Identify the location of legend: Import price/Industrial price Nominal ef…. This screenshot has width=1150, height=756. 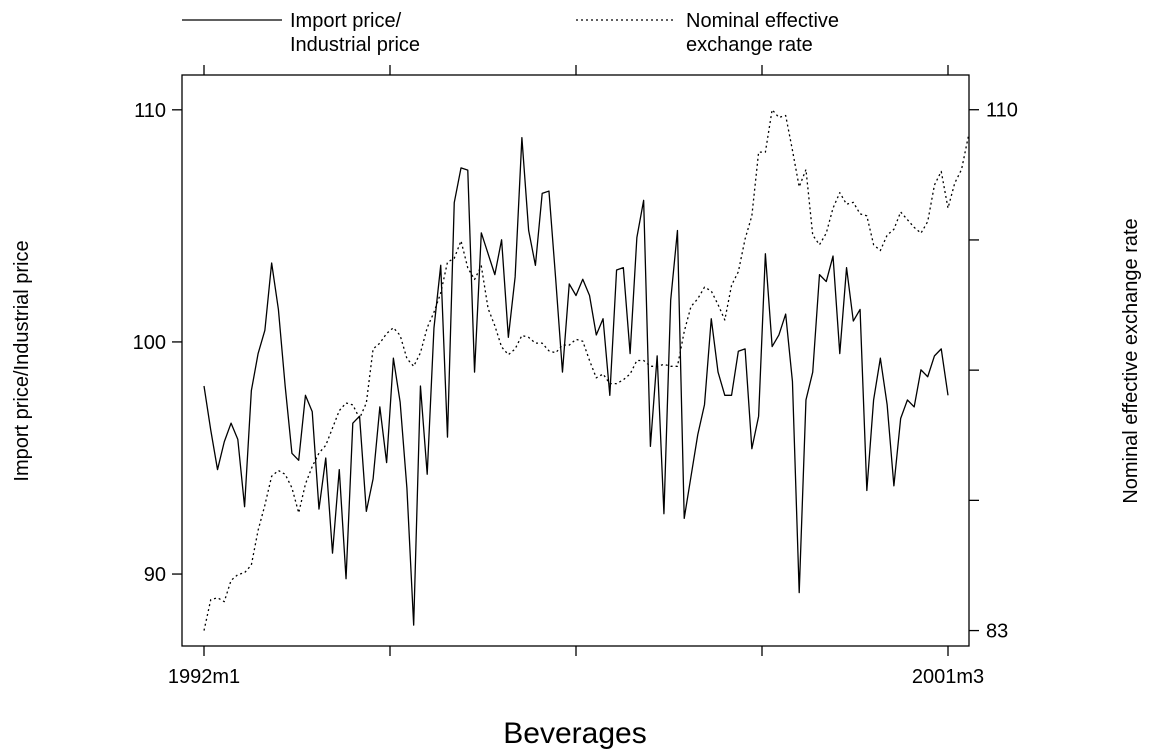
(510, 33).